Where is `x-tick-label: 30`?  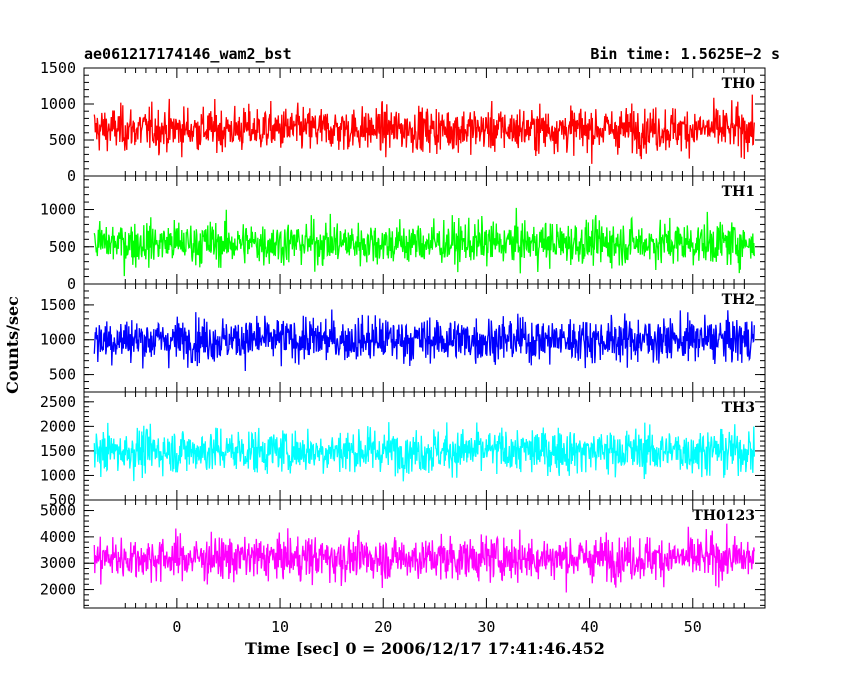
x-tick-label: 30 is located at coordinates (486, 627).